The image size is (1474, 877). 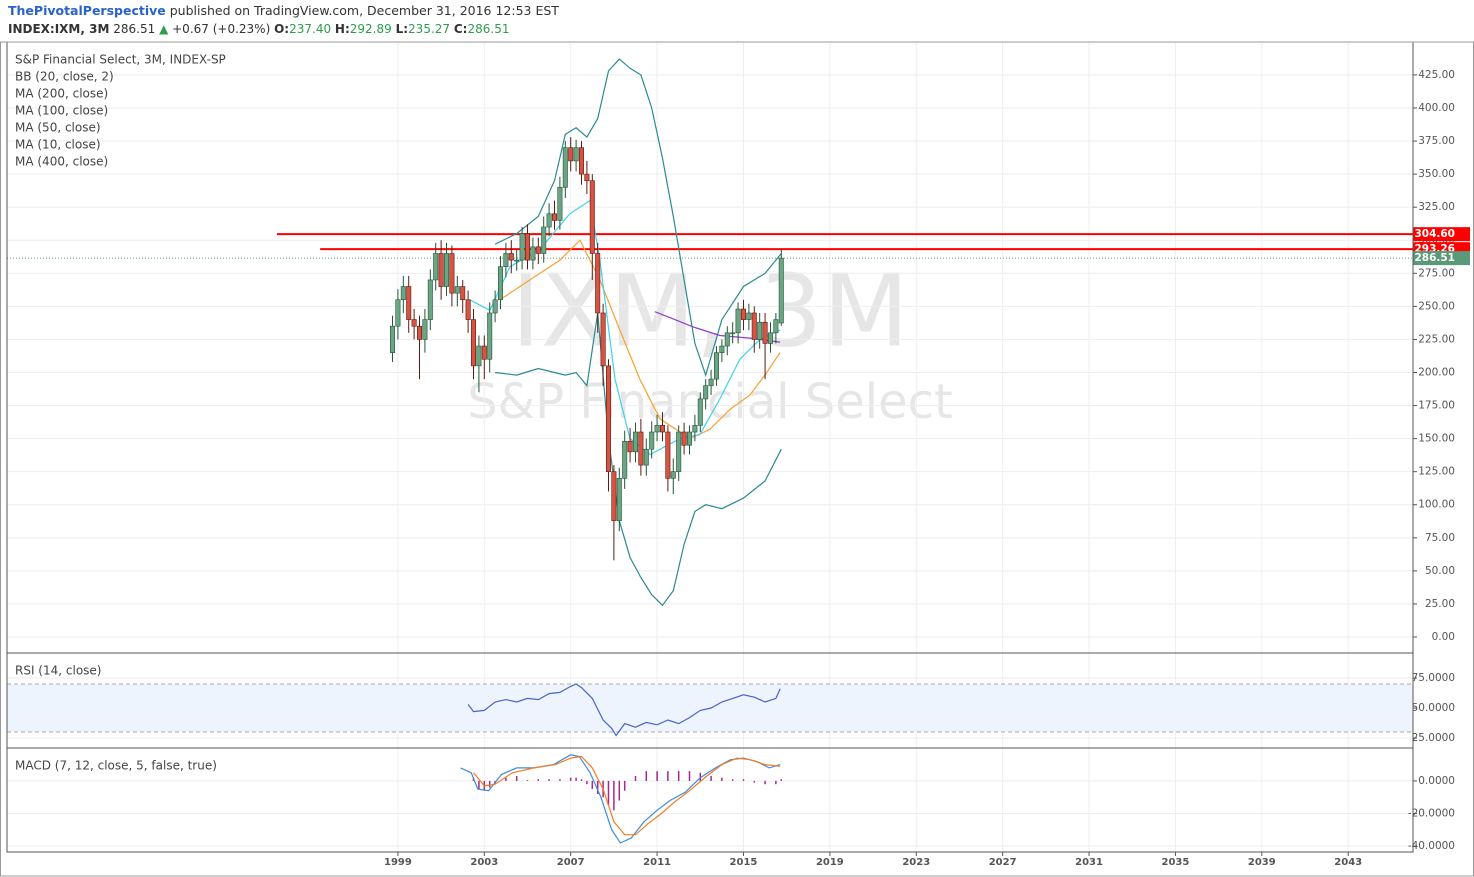 What do you see at coordinates (484, 862) in the screenshot?
I see `x-tick-label: 2003` at bounding box center [484, 862].